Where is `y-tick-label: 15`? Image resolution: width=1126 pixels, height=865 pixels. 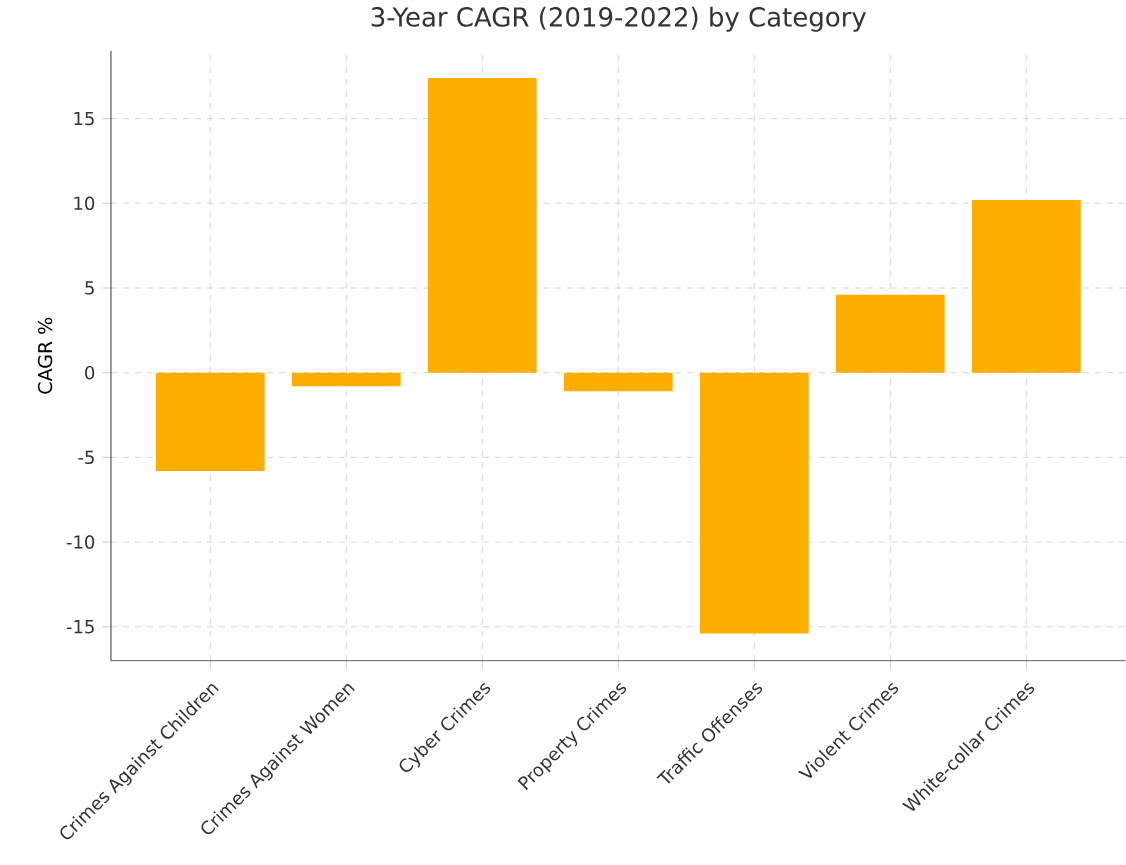
y-tick-label: 15 is located at coordinates (84, 119).